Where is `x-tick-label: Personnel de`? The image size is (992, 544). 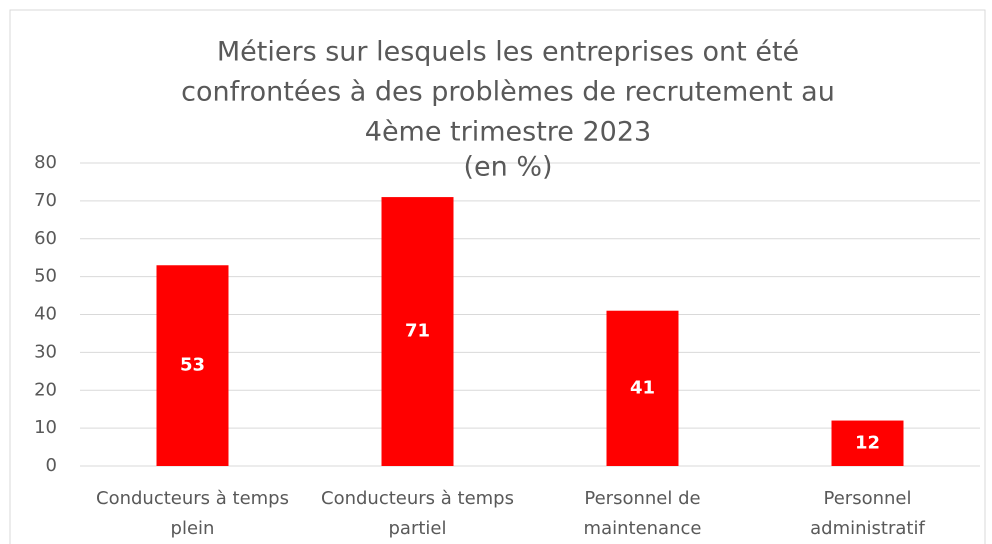
x-tick-label: Personnel de is located at coordinates (642, 498).